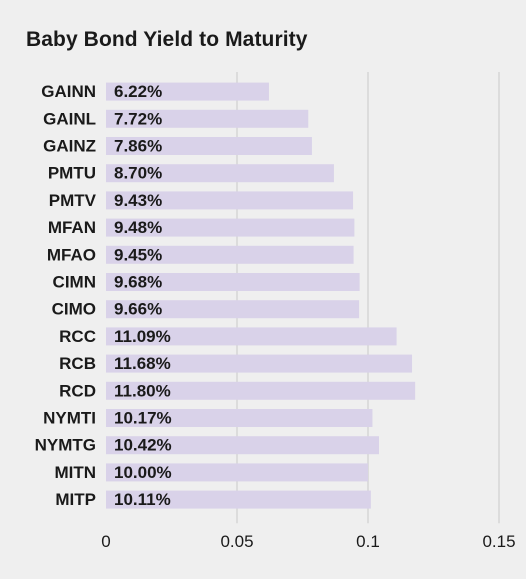 This screenshot has height=579, width=526. I want to click on data-label-pmtu: 8.70%, so click(138, 173).